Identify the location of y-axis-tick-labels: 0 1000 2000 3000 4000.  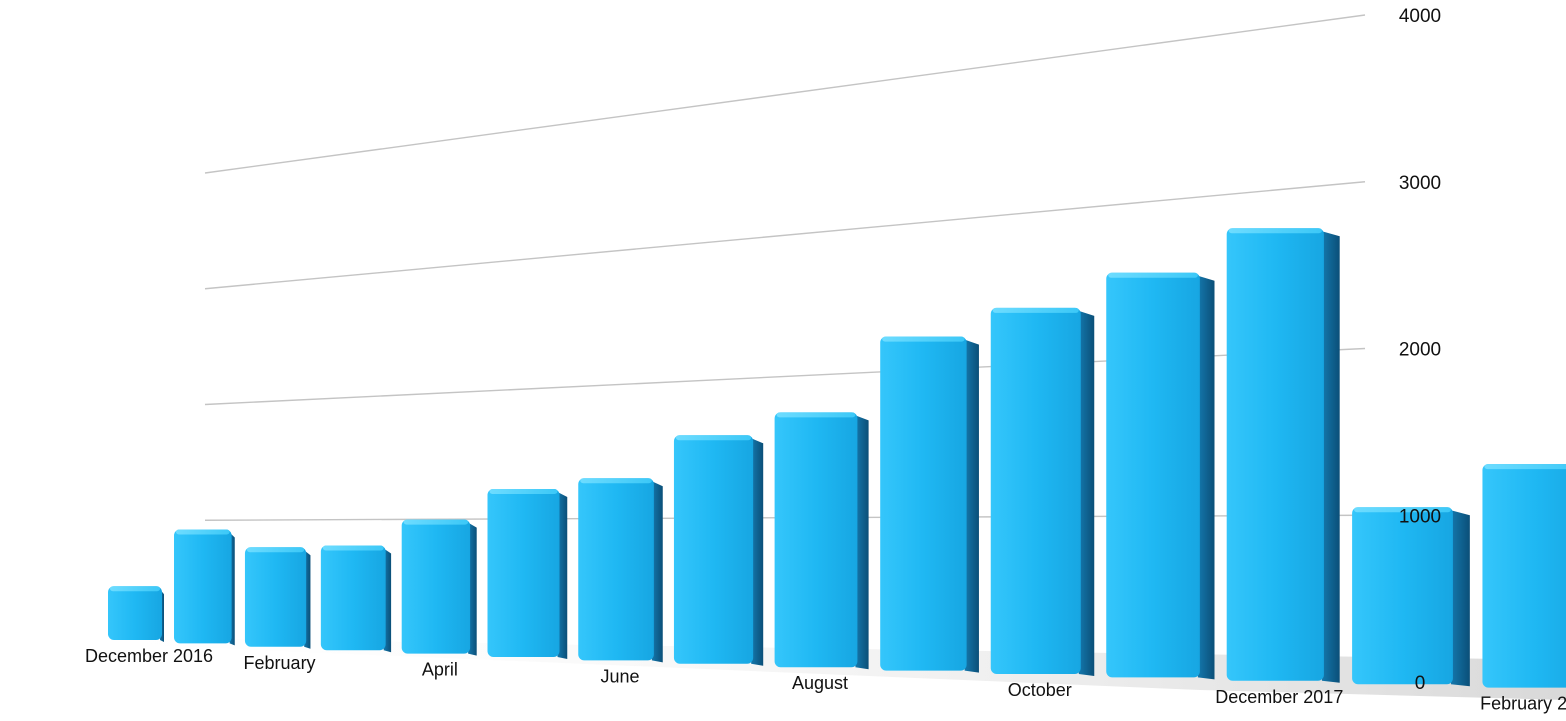
(1420, 350).